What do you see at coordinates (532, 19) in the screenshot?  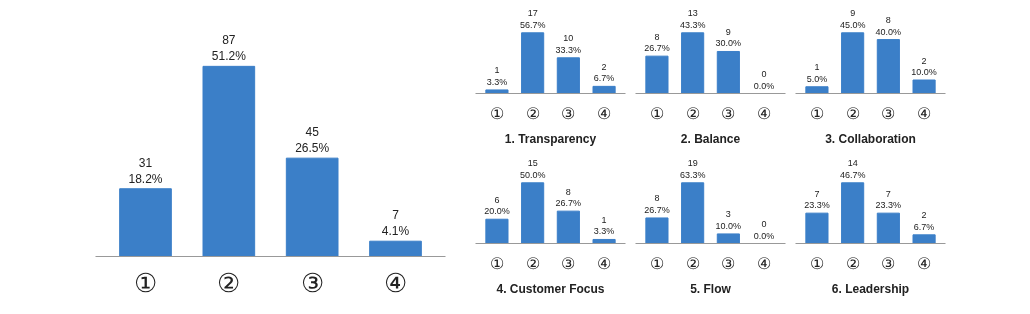 I see `data-label: 17 56.7%` at bounding box center [532, 19].